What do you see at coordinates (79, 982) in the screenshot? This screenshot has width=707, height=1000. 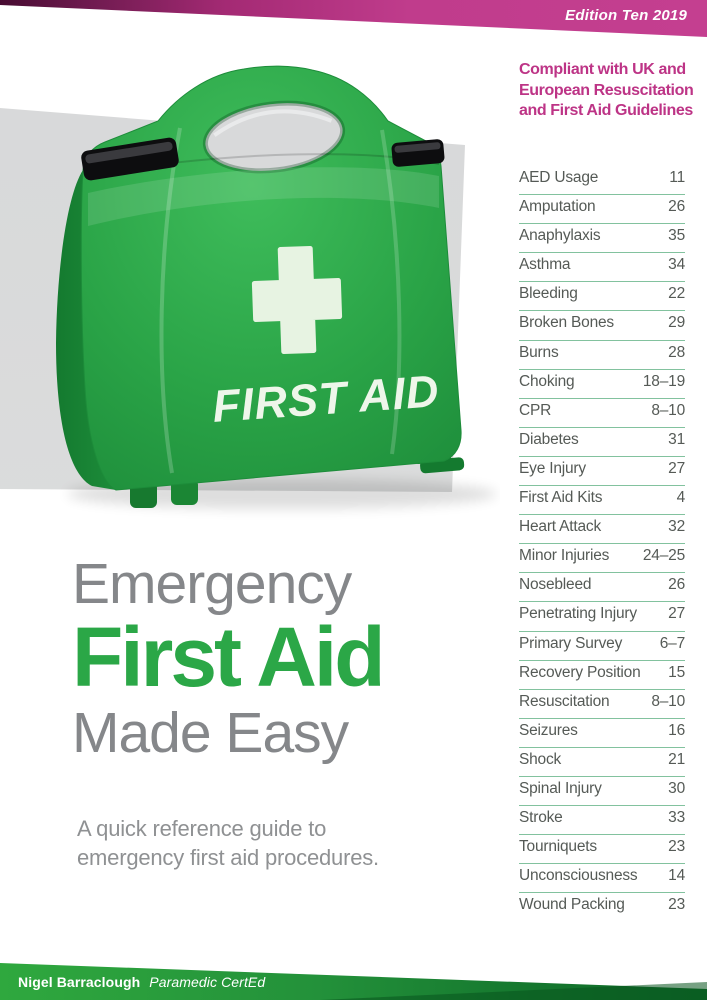 I see `author-name: Nigel Barraclough` at bounding box center [79, 982].